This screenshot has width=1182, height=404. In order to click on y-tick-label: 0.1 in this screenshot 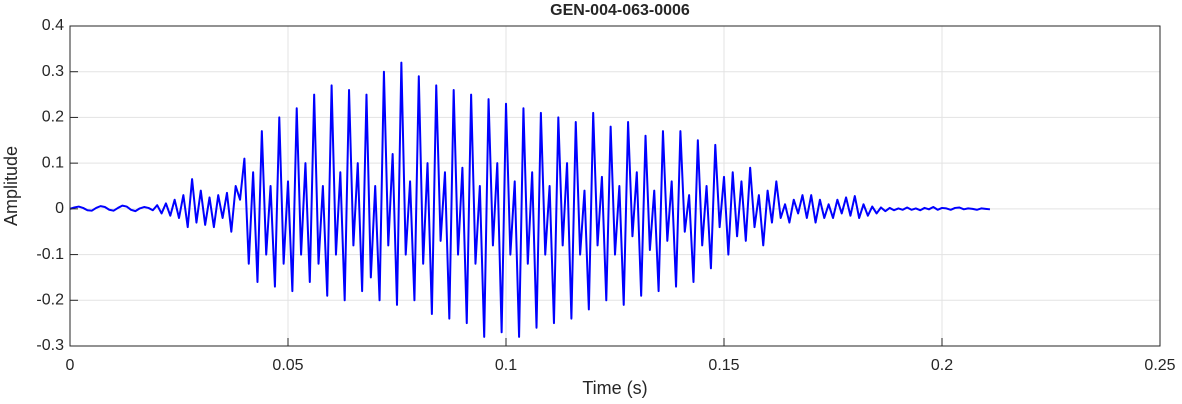, I will do `click(53, 162)`.